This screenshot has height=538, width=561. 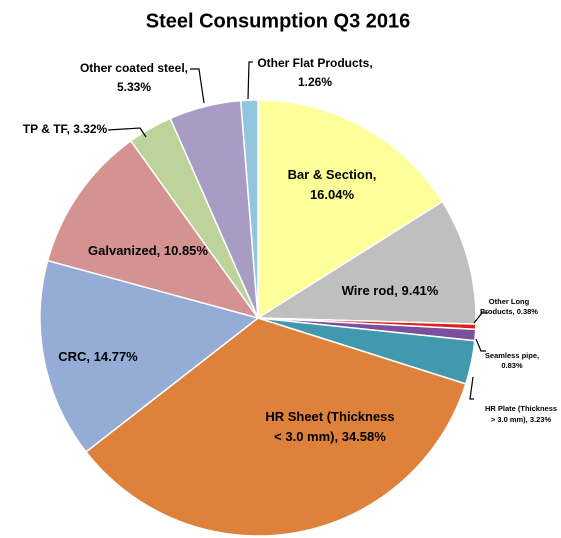 I want to click on data-label: CRC, 14.77%, so click(x=98, y=356).